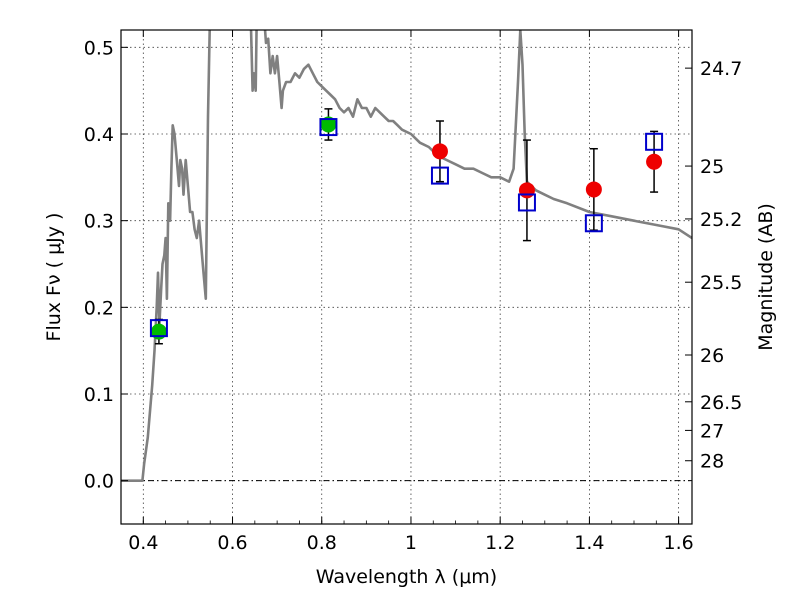 The width and height of the screenshot is (800, 600). Describe the element at coordinates (721, 69) in the screenshot. I see `magnitude-tick-label: 24.7` at that location.